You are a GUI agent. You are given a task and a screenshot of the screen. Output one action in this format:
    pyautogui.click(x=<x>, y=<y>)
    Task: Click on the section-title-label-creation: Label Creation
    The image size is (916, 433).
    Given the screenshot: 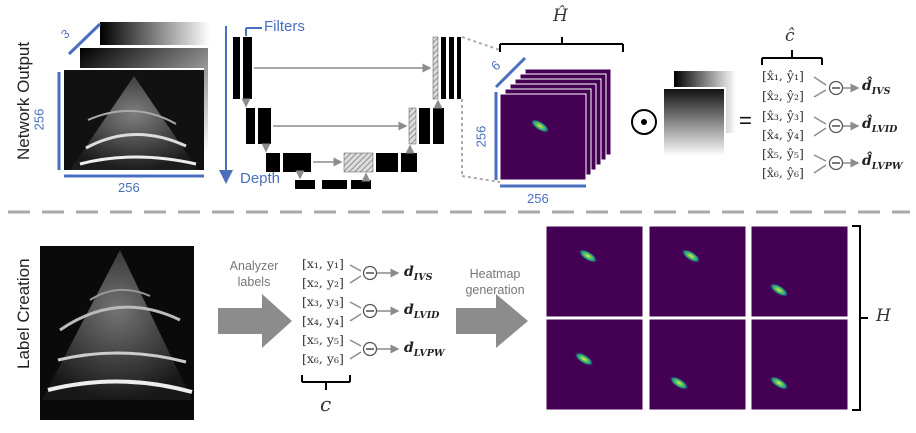 What is the action you would take?
    pyautogui.click(x=23, y=313)
    